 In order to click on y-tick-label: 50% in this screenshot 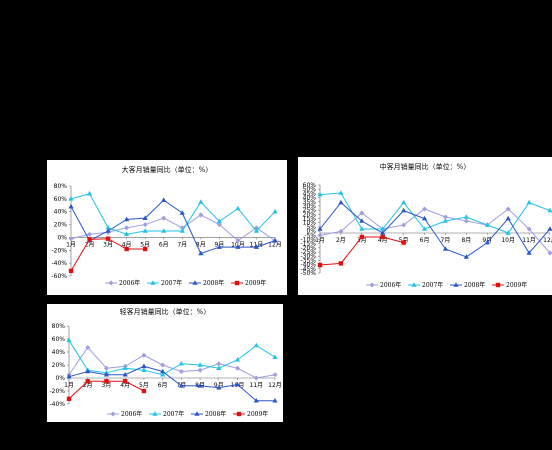, I will do `click(310, 189)`.